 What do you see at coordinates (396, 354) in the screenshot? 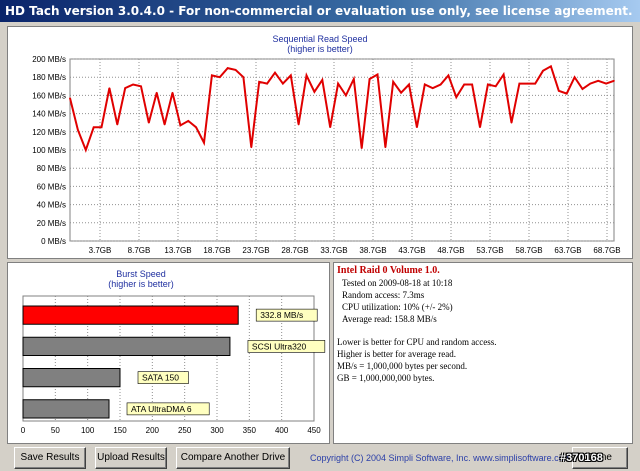
I see `note-higher-better: Higher is better for average read.` at bounding box center [396, 354].